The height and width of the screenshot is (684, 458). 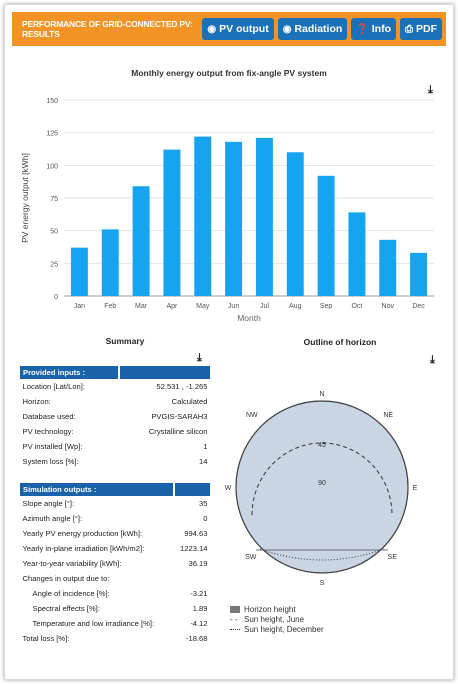 What do you see at coordinates (322, 479) in the screenshot?
I see `sun-path-june` at bounding box center [322, 479].